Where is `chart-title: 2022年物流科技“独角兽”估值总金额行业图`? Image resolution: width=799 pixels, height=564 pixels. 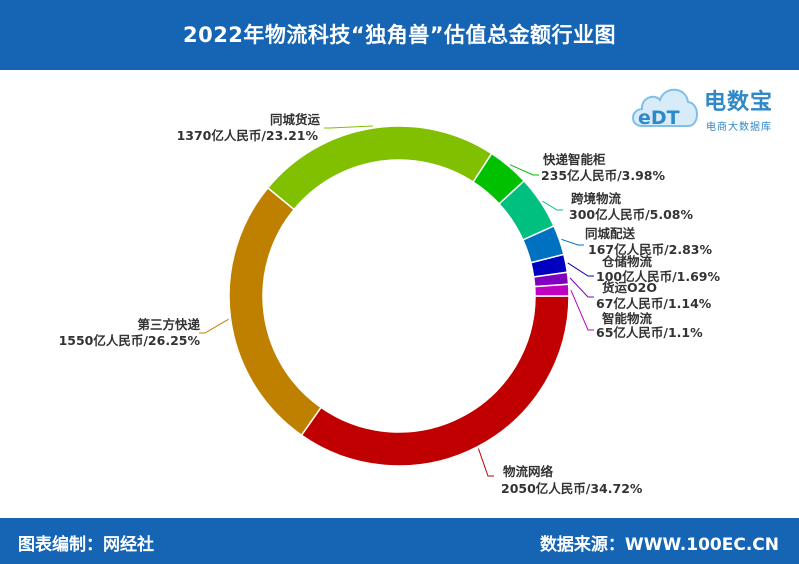
chart-title: 2022年物流科技“独角兽”估值总金额行业图 is located at coordinates (399, 35).